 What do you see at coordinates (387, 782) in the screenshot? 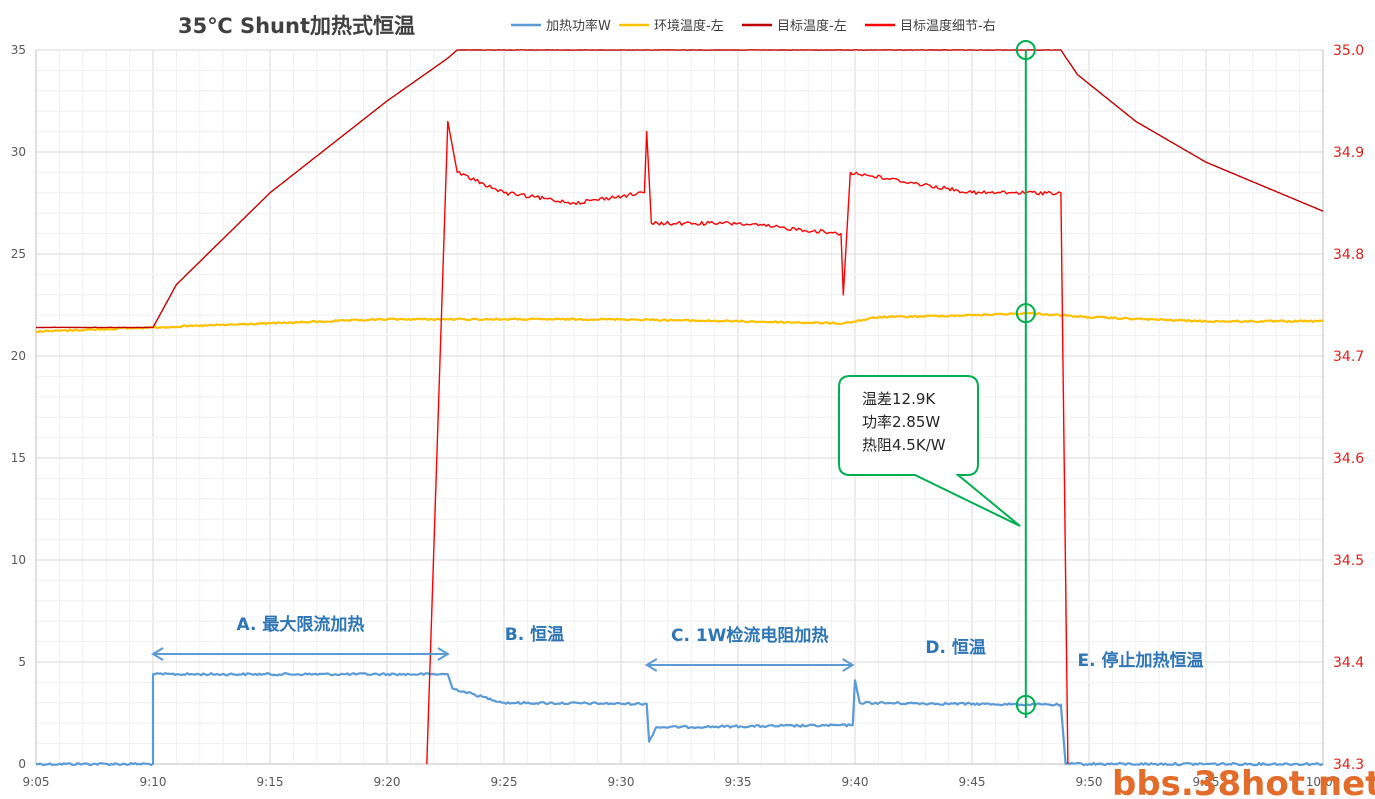
I see `x-tick-label: 9:20` at bounding box center [387, 782].